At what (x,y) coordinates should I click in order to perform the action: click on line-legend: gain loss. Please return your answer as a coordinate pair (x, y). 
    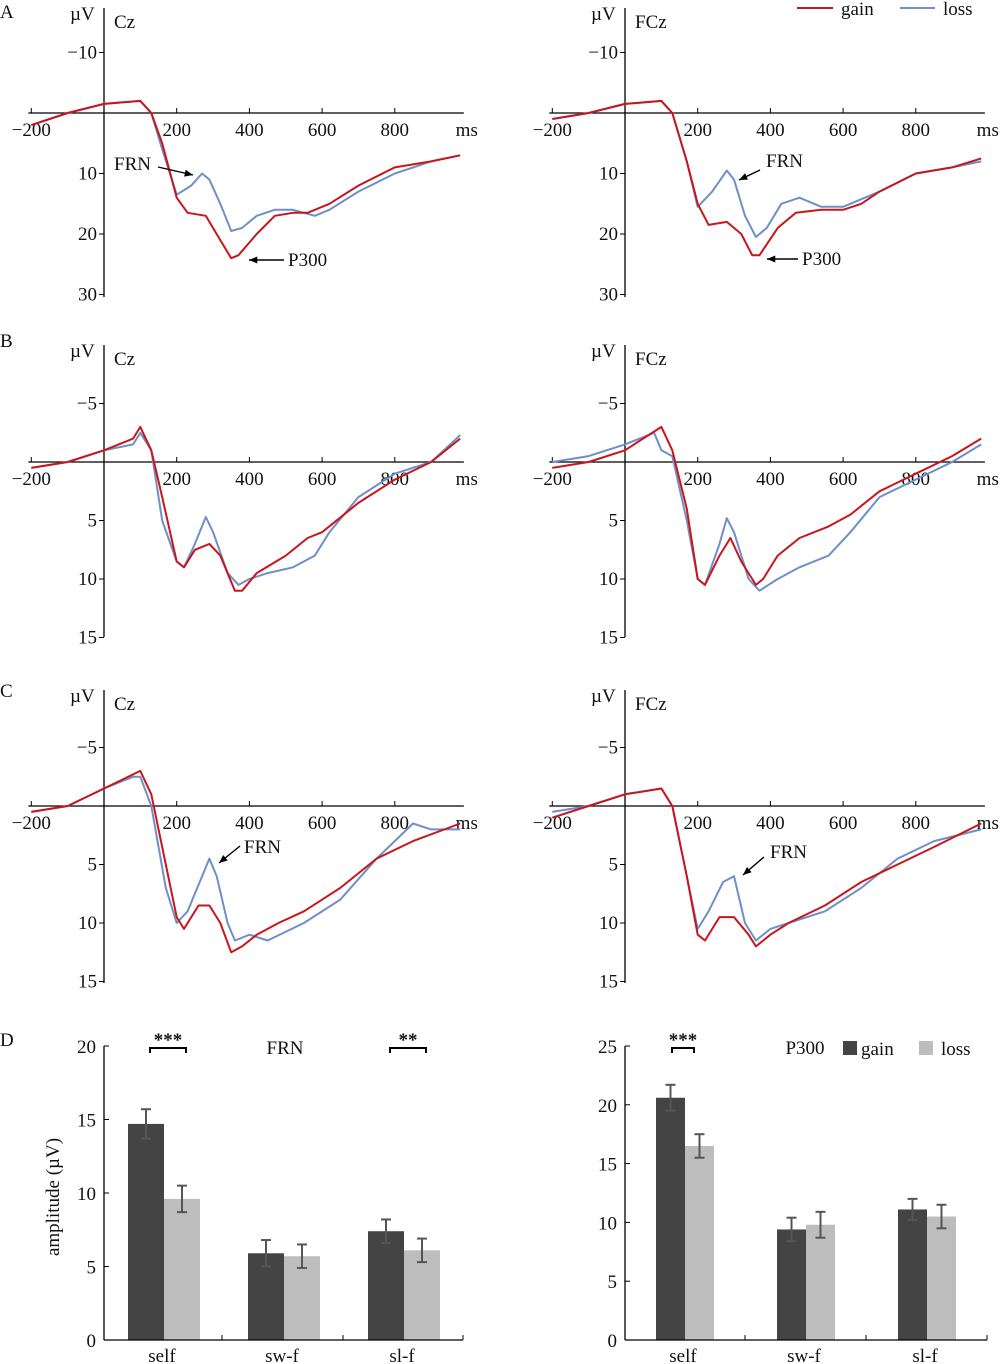
    Looking at the image, I should click on (885, 10).